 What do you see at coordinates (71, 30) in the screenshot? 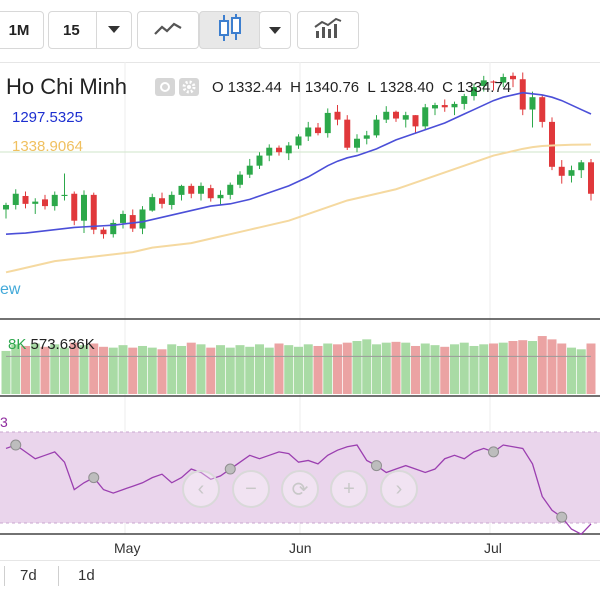
I see `interval-select-value: 15` at bounding box center [71, 30].